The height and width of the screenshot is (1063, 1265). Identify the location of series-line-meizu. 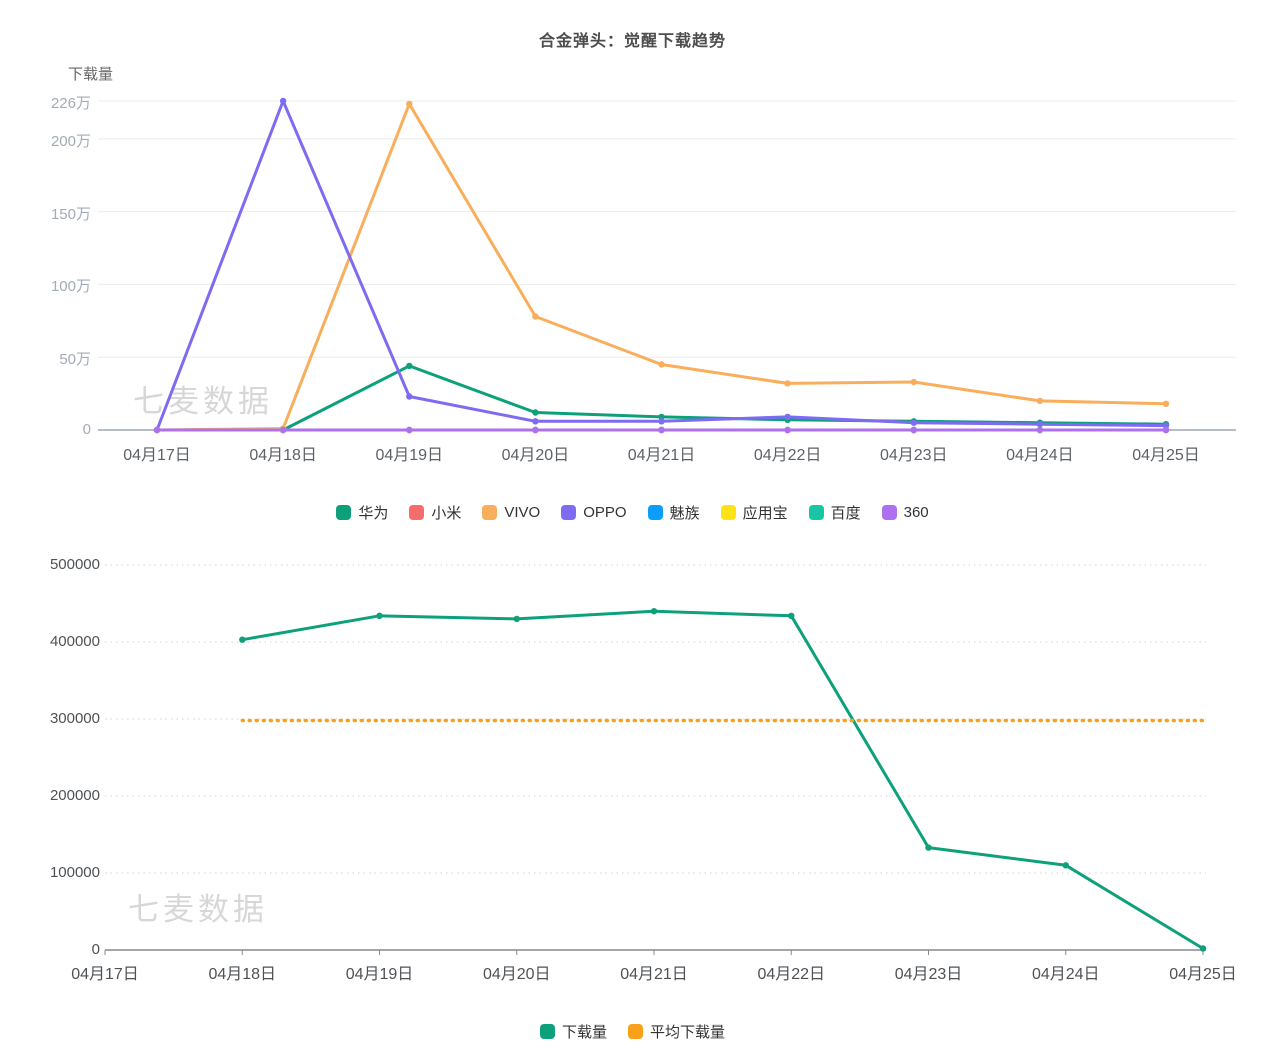
(661, 430).